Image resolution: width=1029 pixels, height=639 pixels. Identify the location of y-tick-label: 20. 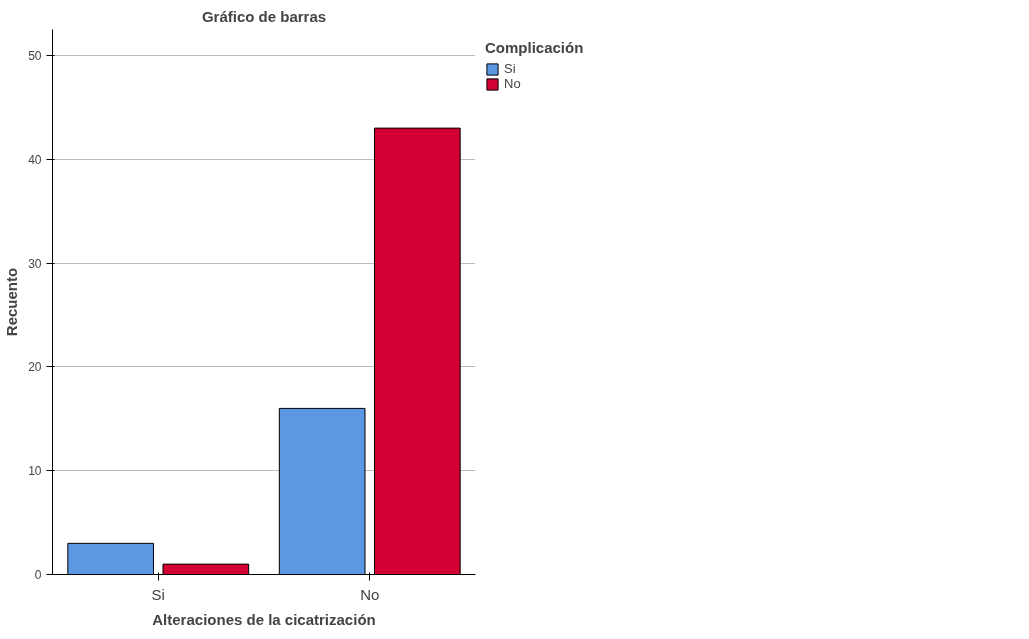
(35, 367).